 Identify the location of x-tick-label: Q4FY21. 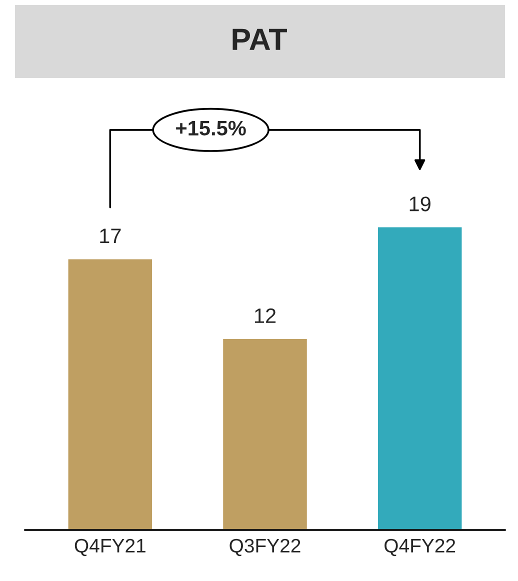
(110, 547).